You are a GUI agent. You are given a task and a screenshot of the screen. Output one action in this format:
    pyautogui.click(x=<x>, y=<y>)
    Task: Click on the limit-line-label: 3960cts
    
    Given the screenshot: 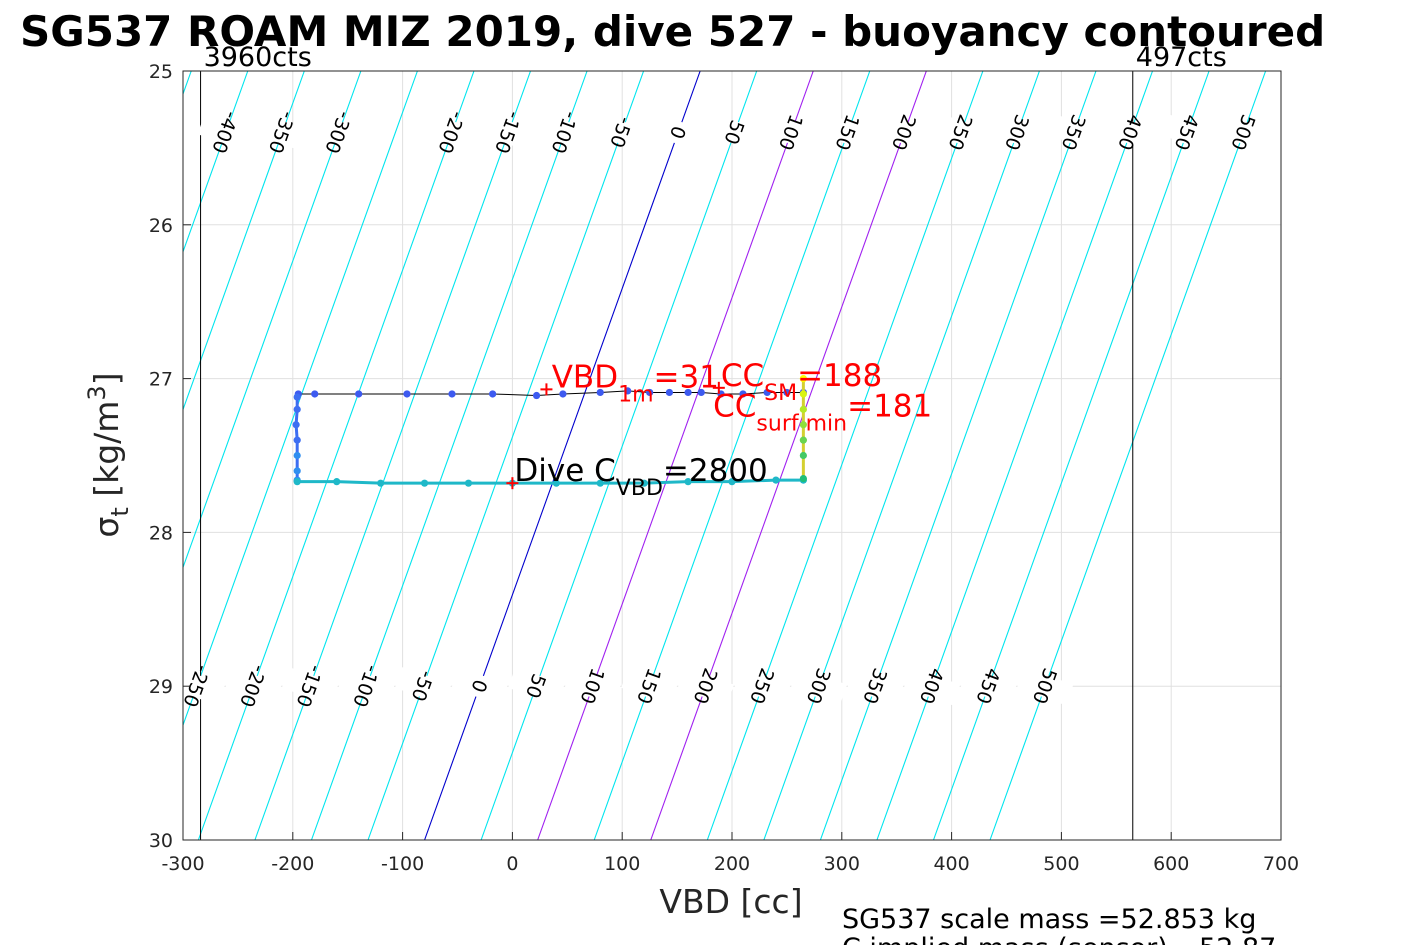 What is the action you would take?
    pyautogui.click(x=258, y=57)
    